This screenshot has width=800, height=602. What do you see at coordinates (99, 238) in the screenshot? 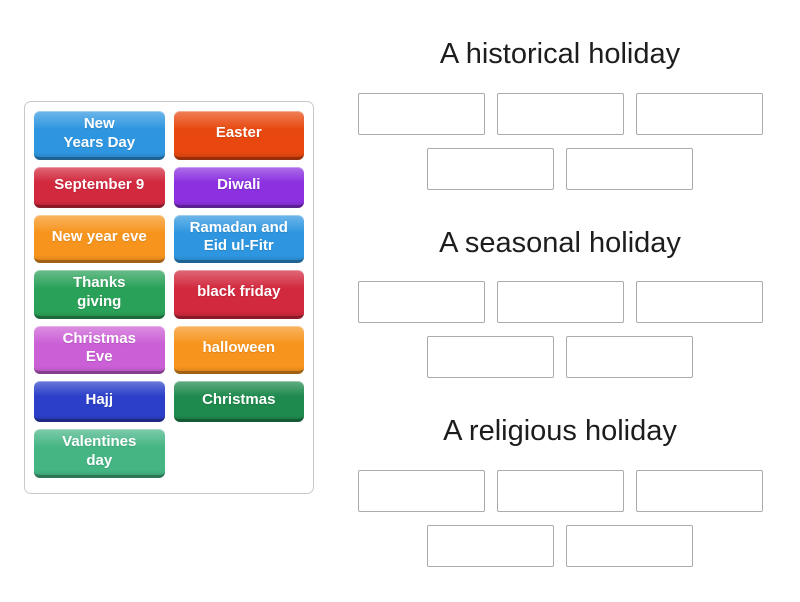
I see `tile-new-year-eve: New year eve` at bounding box center [99, 238].